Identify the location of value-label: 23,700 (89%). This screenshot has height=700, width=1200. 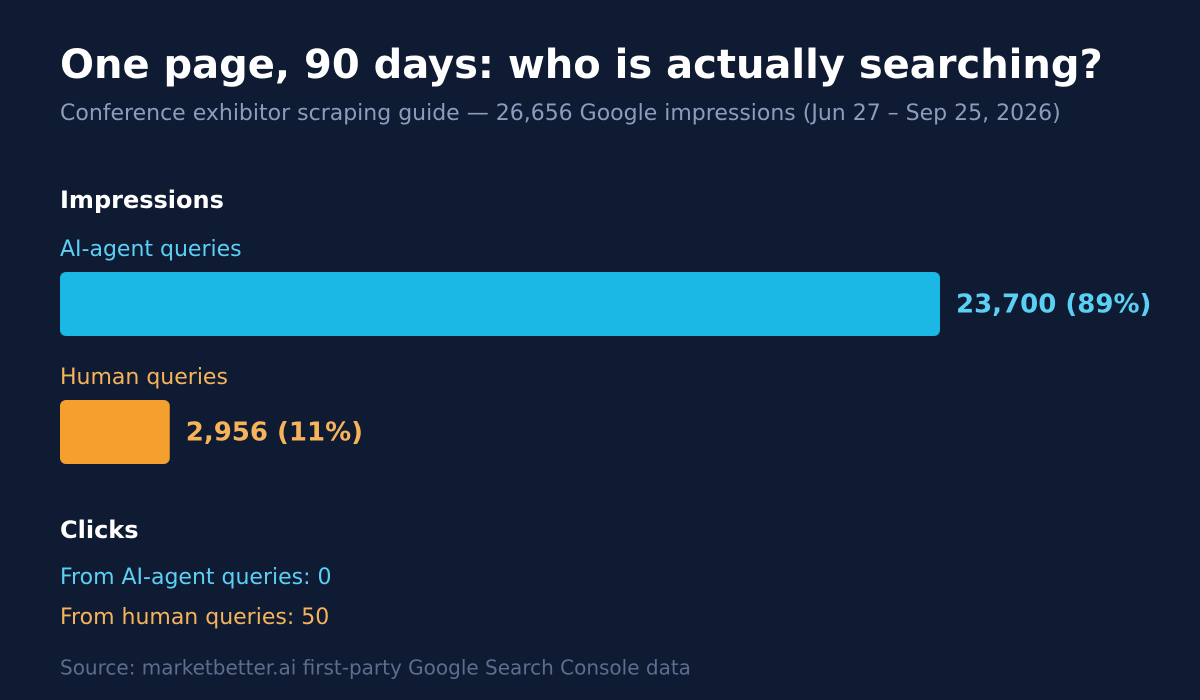
(1053, 305).